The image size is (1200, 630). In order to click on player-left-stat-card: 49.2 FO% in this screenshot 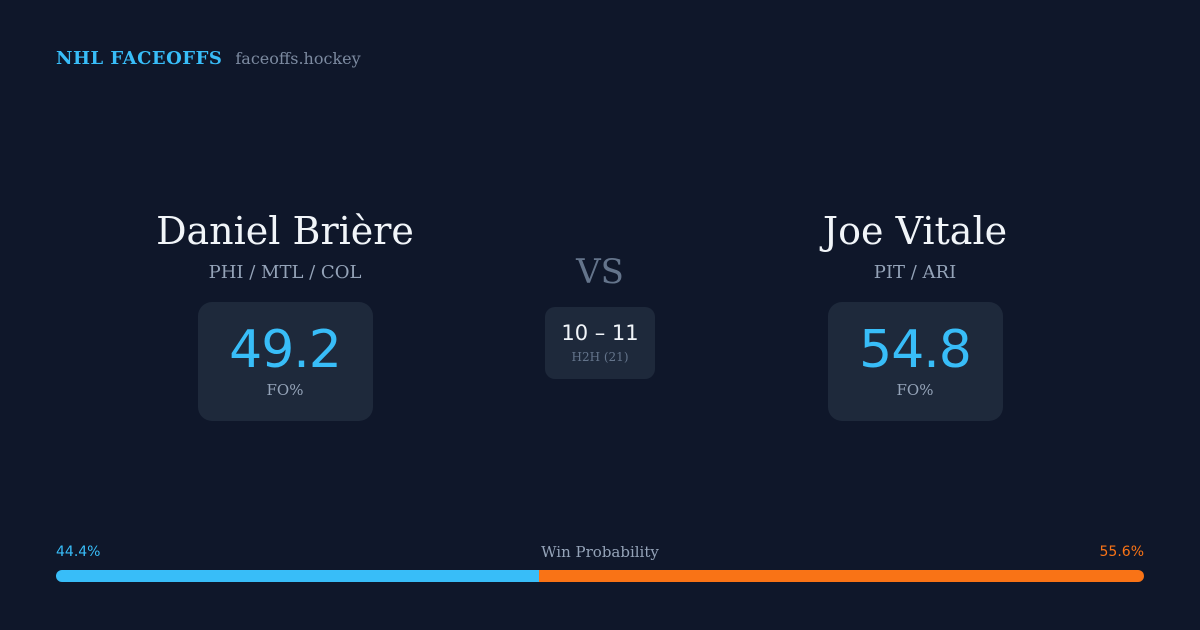, I will do `click(285, 361)`.